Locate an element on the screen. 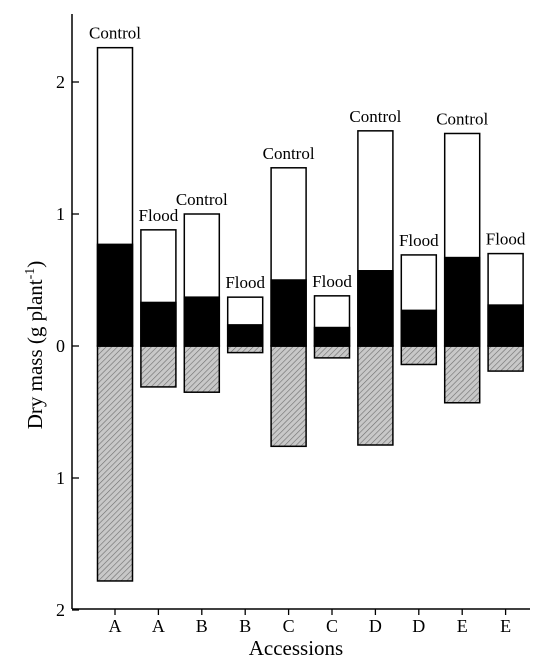 This screenshot has height=664, width=541. bar-label-5: Flood is located at coordinates (332, 281).